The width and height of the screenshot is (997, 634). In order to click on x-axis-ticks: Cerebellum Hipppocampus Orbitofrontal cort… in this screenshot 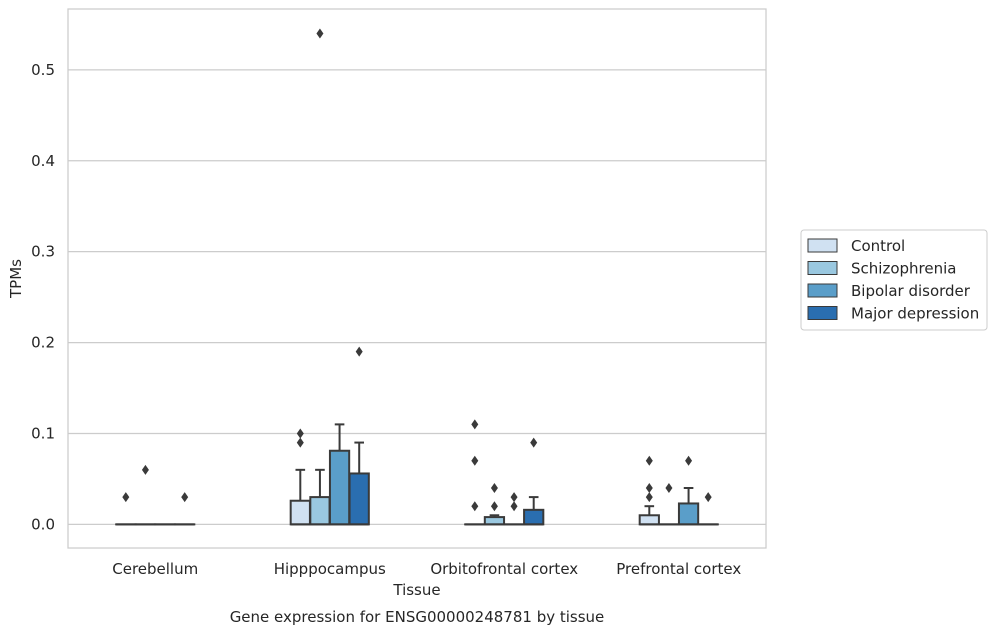, I will do `click(426, 569)`.